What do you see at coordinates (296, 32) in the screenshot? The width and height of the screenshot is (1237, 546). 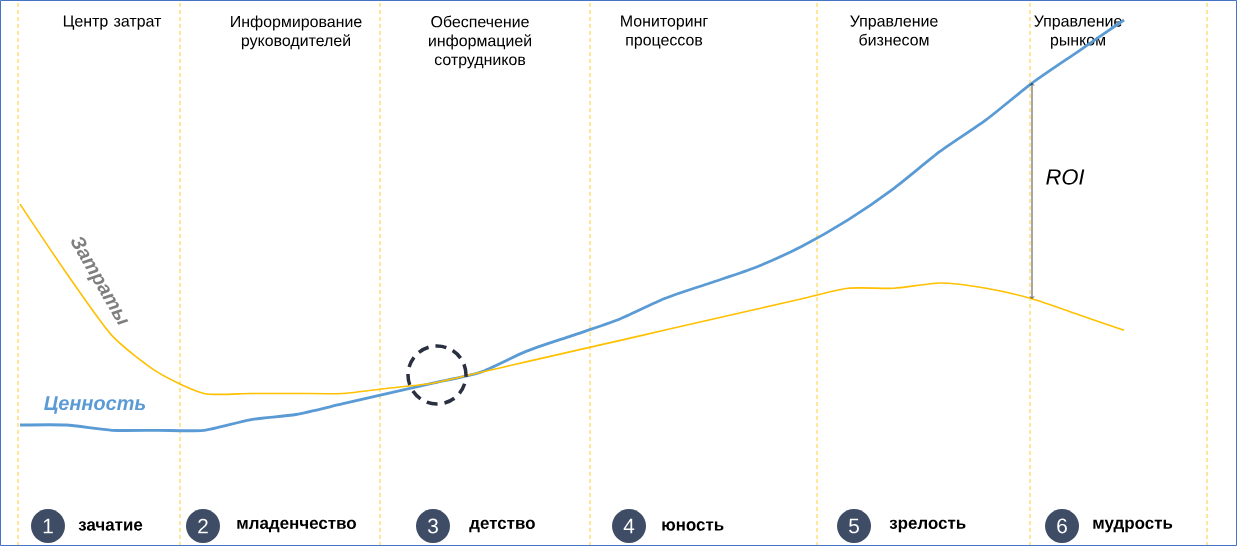 I see `x-tick-label: Информирование руководителей` at bounding box center [296, 32].